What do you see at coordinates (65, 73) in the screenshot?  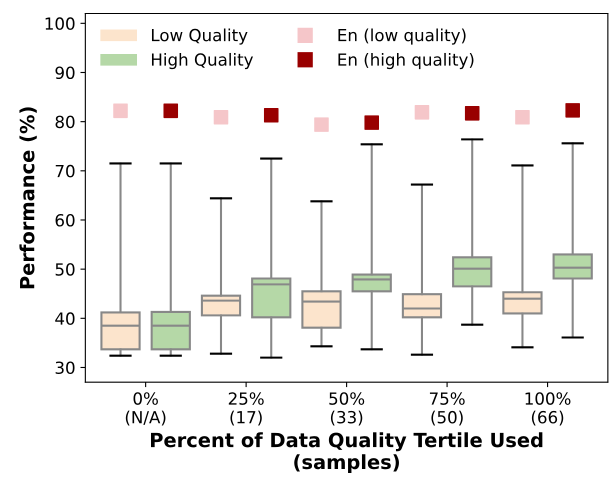 I see `y-tick-label: 90` at bounding box center [65, 73].